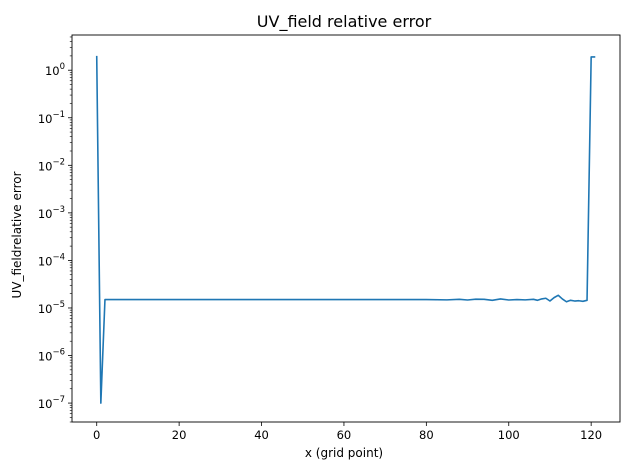 This screenshot has width=630, height=470. Describe the element at coordinates (51, 260) in the screenshot. I see `y-tick-label: 10⁻⁴` at that location.